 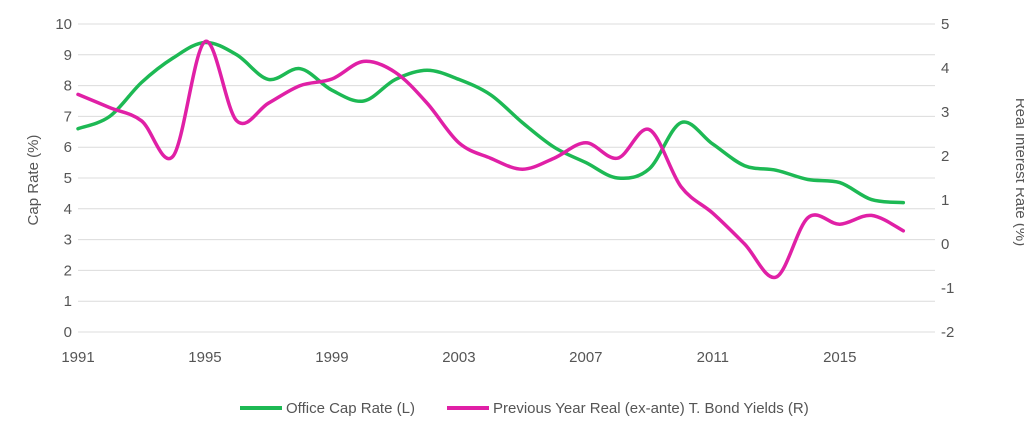 What do you see at coordinates (945, 156) in the screenshot?
I see `right-tick-label: 2` at bounding box center [945, 156].